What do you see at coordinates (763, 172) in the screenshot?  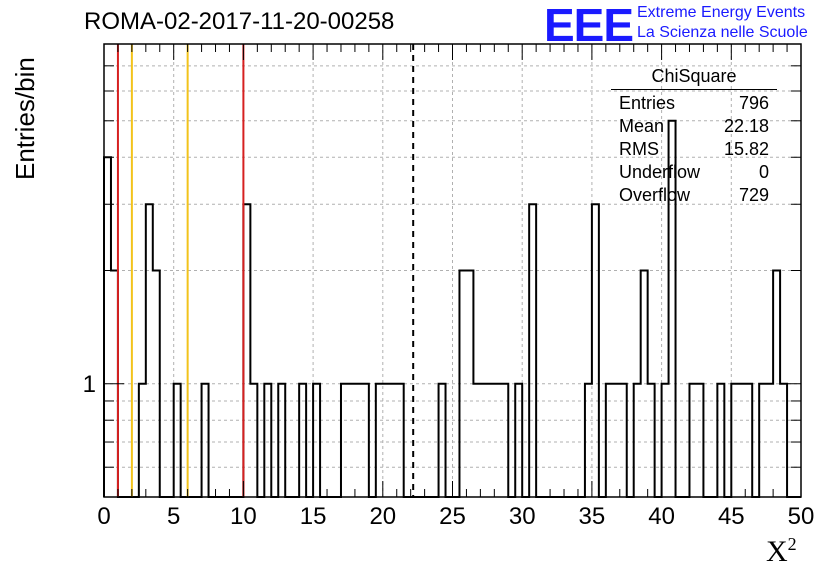 I see `stats-value: 0` at bounding box center [763, 172].